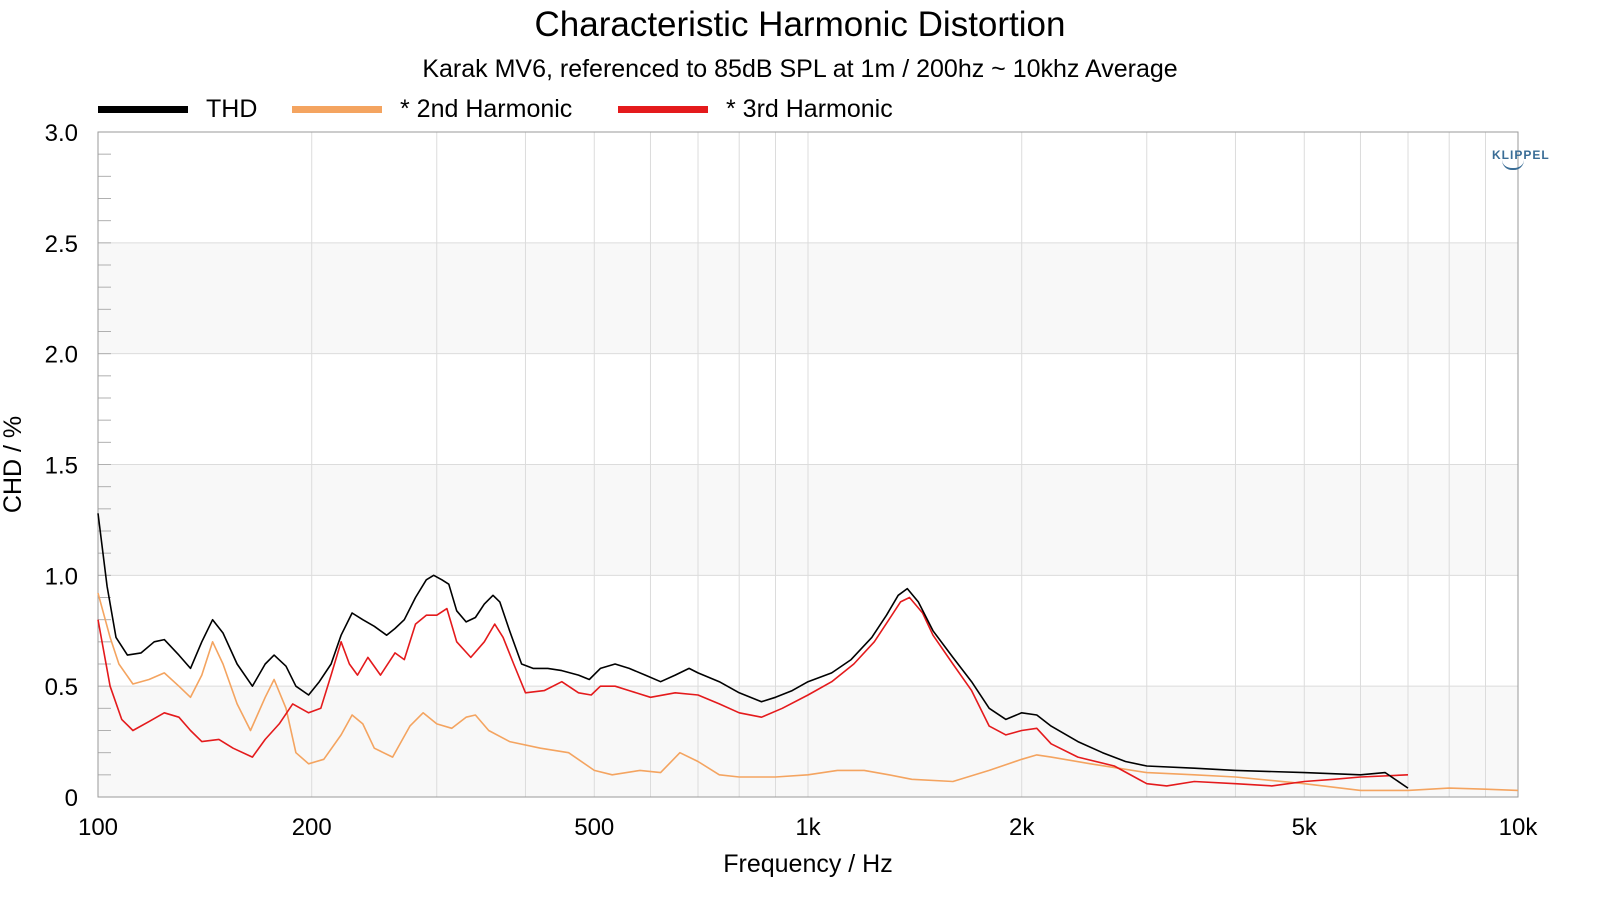  I want to click on y-tick-label: 1.0, so click(61, 576).